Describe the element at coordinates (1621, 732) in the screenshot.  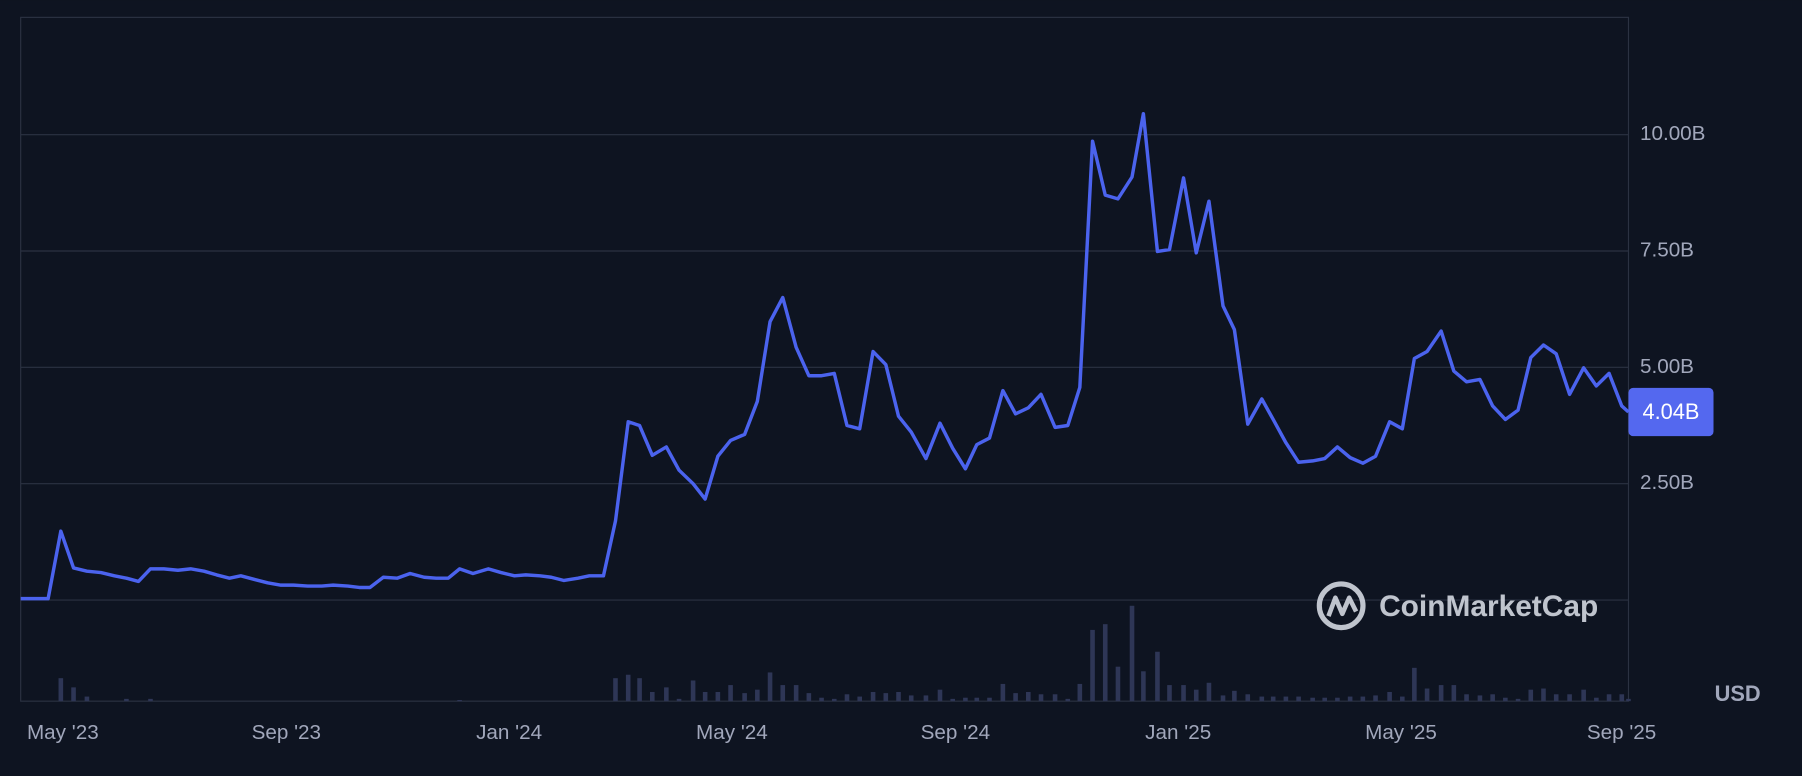
I see `x-tick-label: Sep '25` at that location.